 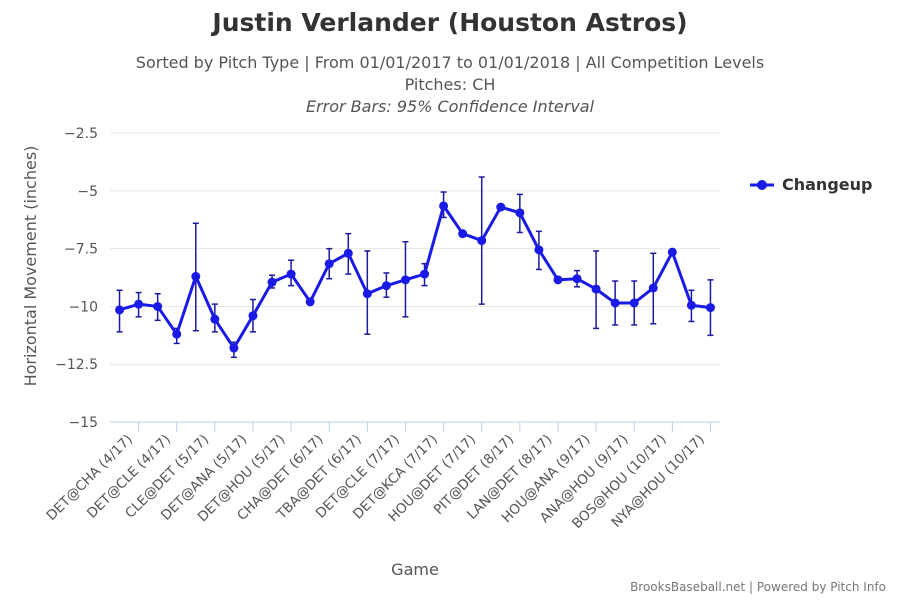 What do you see at coordinates (415, 569) in the screenshot?
I see `x-axis-title: Game` at bounding box center [415, 569].